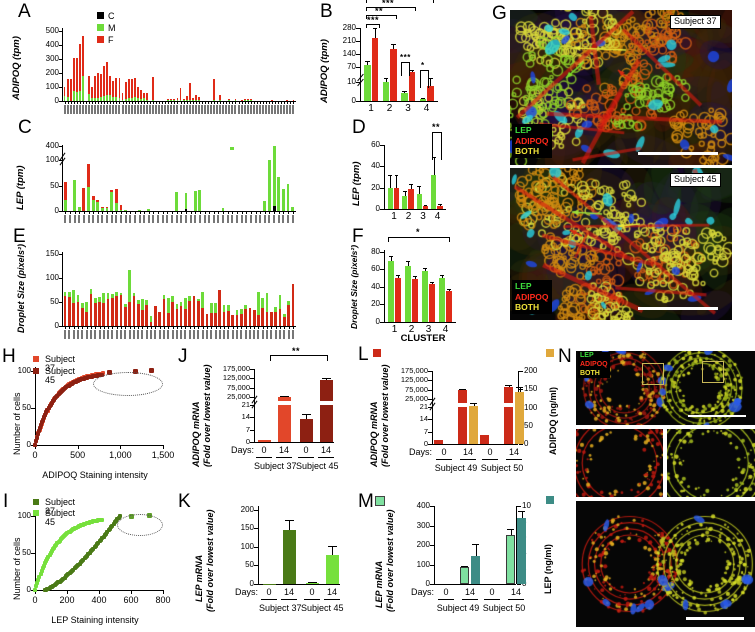 This screenshot has width=755, height=632. I want to click on legend-label-f: F, so click(111, 40).